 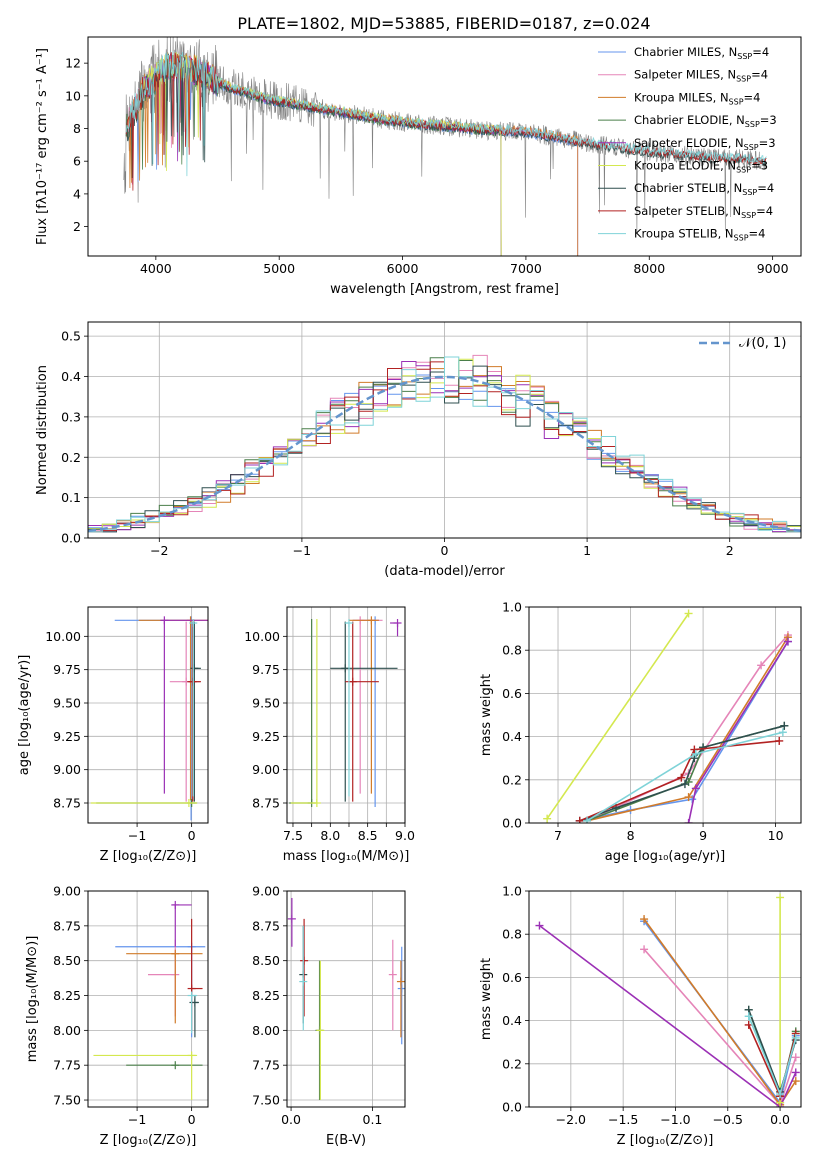 What do you see at coordinates (486, 715) in the screenshot?
I see `y-axis-label: mass weight` at bounding box center [486, 715].